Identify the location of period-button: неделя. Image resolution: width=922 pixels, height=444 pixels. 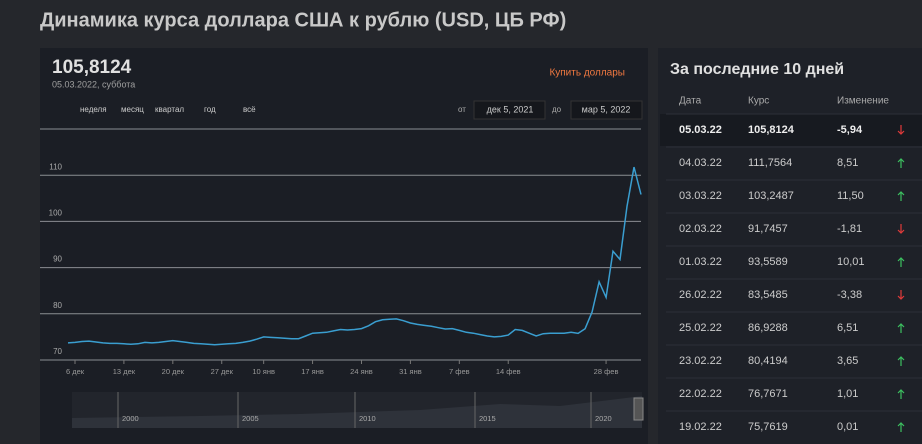
(93, 109).